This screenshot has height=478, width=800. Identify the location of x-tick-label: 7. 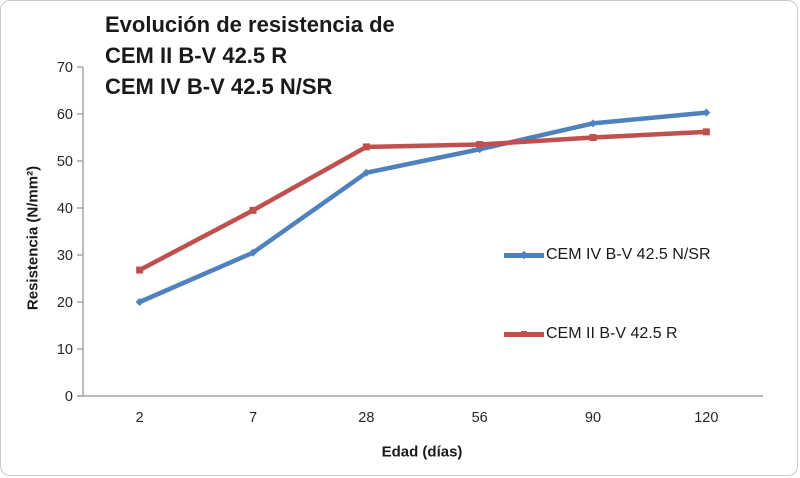
(253, 418).